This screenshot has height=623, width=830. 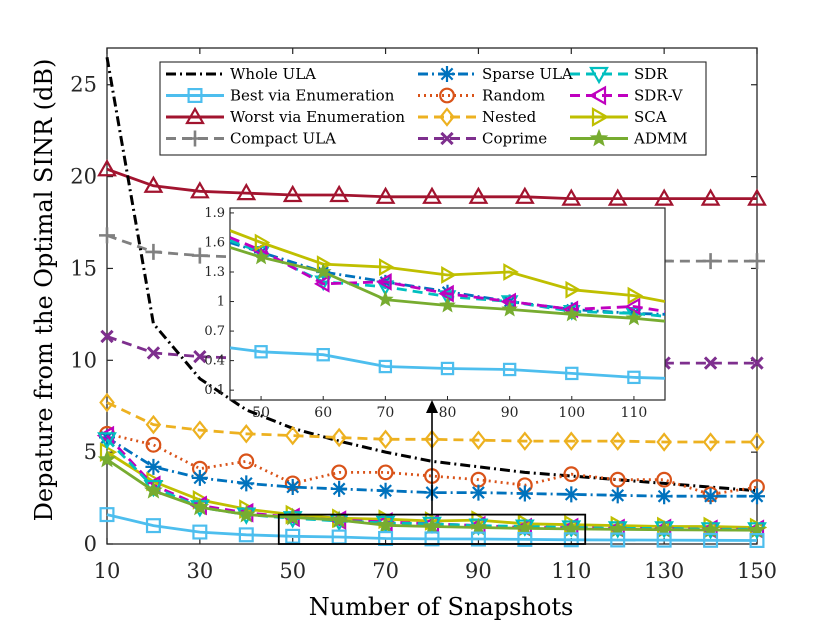 I want to click on legend-label: SCA, so click(x=650, y=117).